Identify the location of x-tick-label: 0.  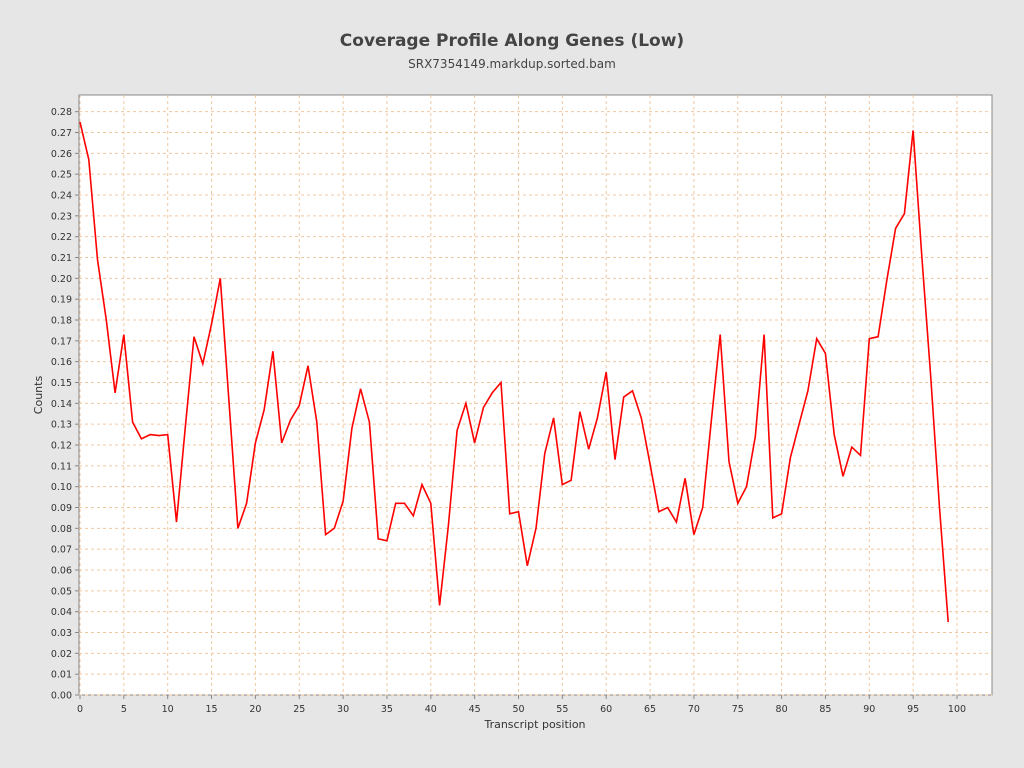
(80, 709).